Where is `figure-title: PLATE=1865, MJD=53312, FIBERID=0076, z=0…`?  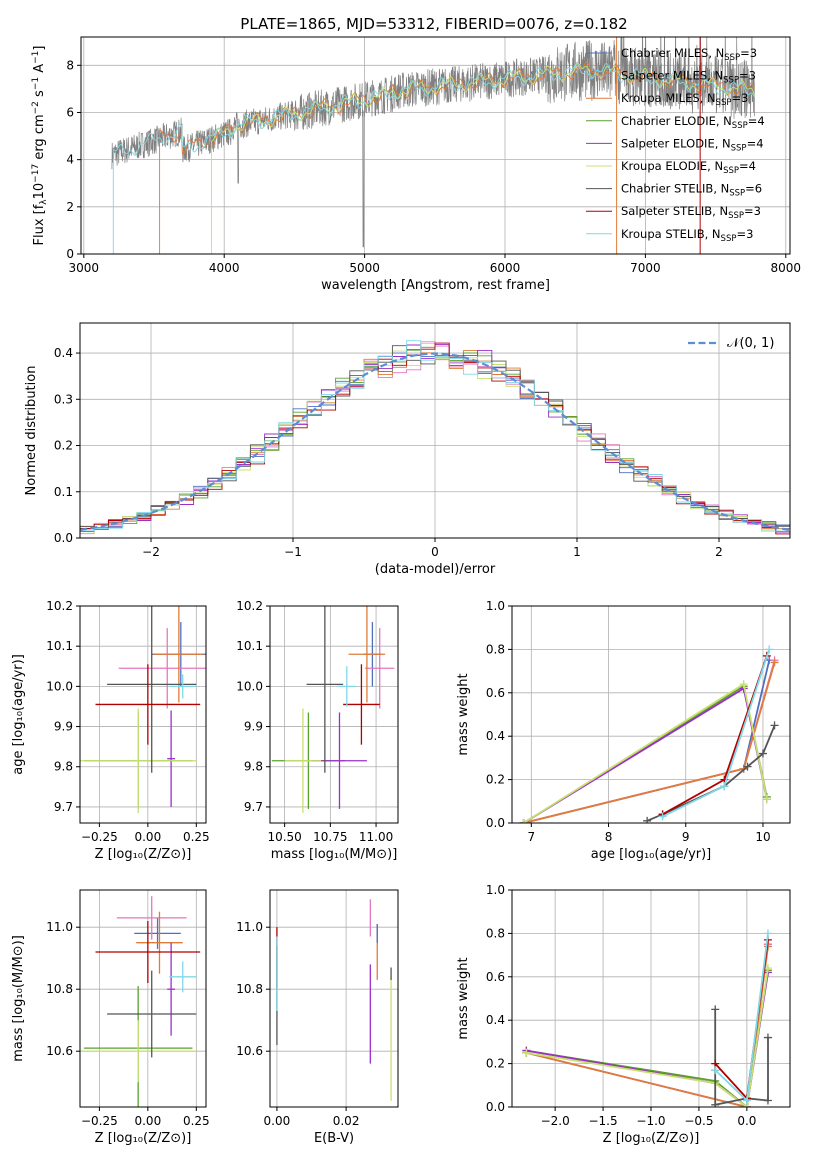 figure-title: PLATE=1865, MJD=53312, FIBERID=0076, z=0… is located at coordinates (433, 24).